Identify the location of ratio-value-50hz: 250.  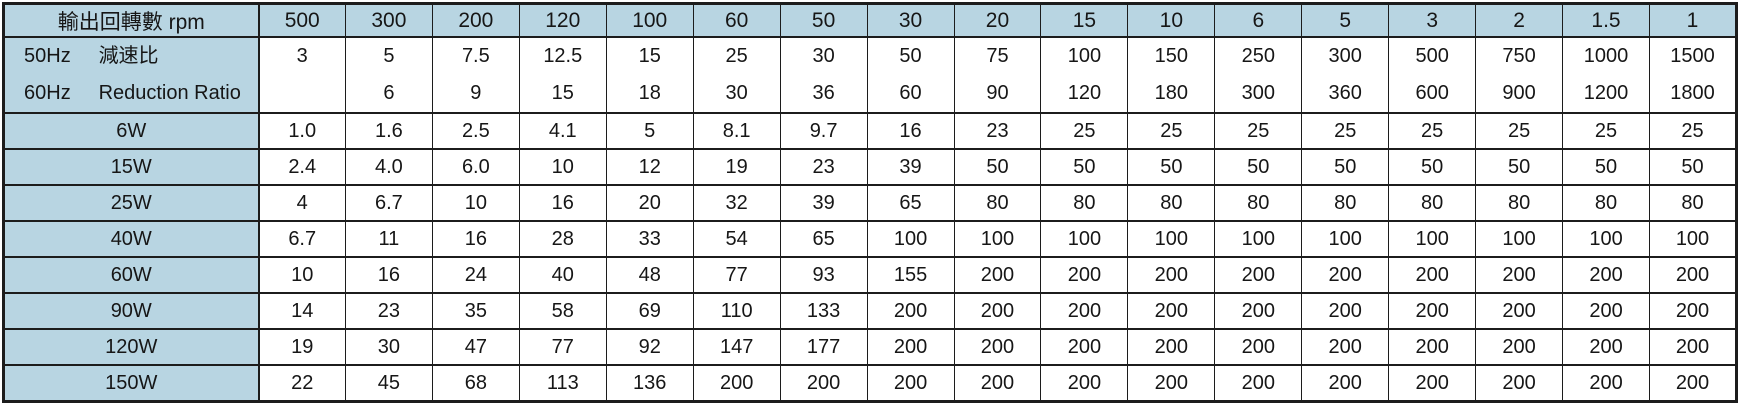
(1258, 56).